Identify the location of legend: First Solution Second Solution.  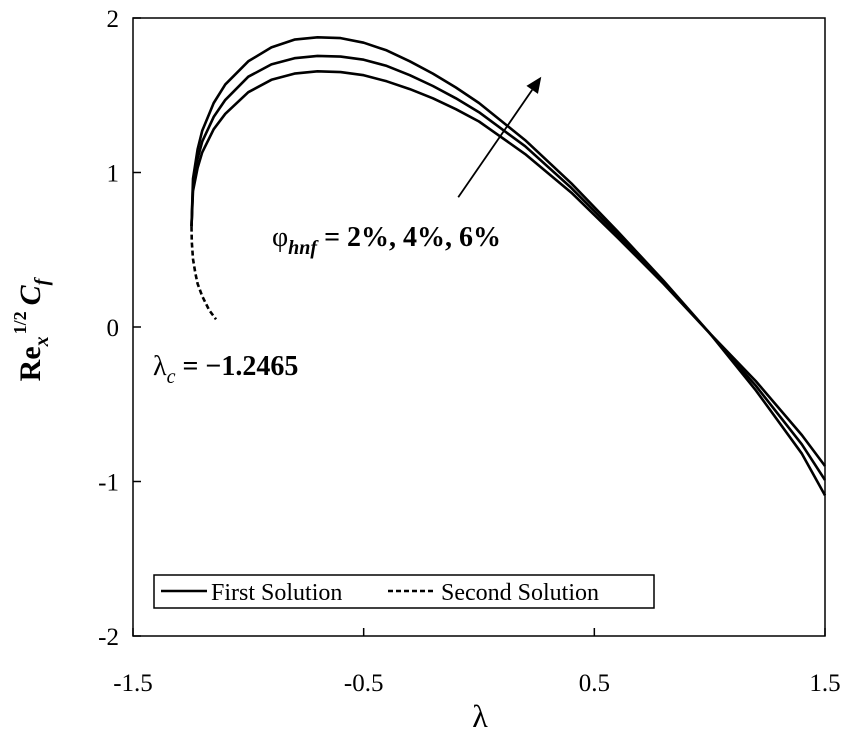
(404, 591).